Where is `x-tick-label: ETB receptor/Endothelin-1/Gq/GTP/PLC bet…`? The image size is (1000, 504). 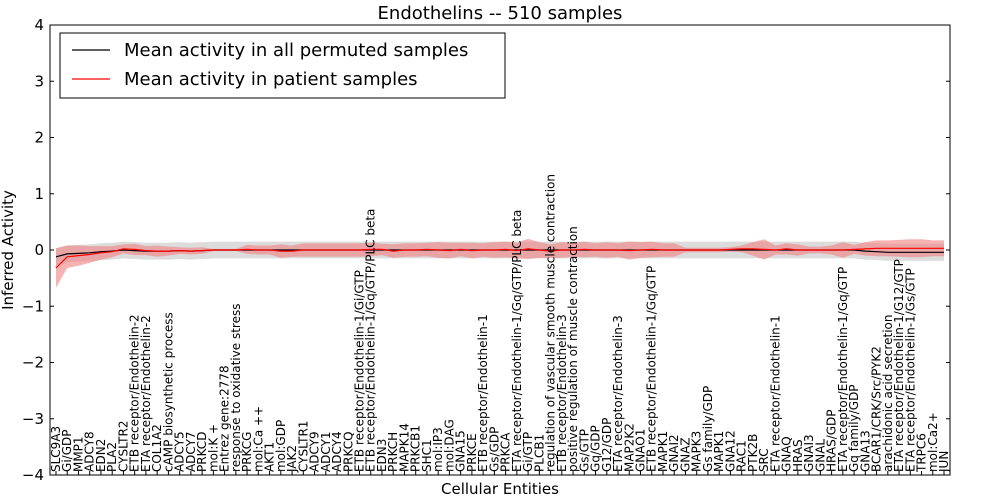
x-tick-label: ETB receptor/Endothelin-1/Gq/GTP/PLC bet… is located at coordinates (371, 340).